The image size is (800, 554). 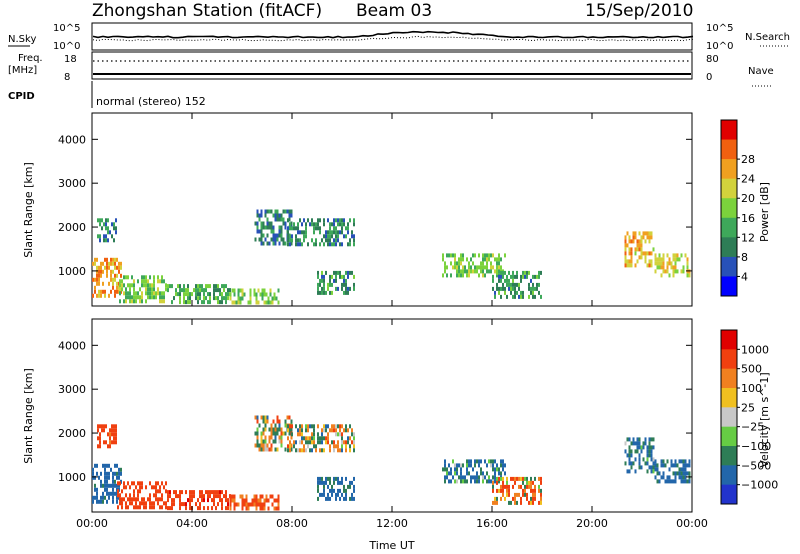 What do you see at coordinates (391, 257) in the screenshot?
I see `power-cells` at bounding box center [391, 257].